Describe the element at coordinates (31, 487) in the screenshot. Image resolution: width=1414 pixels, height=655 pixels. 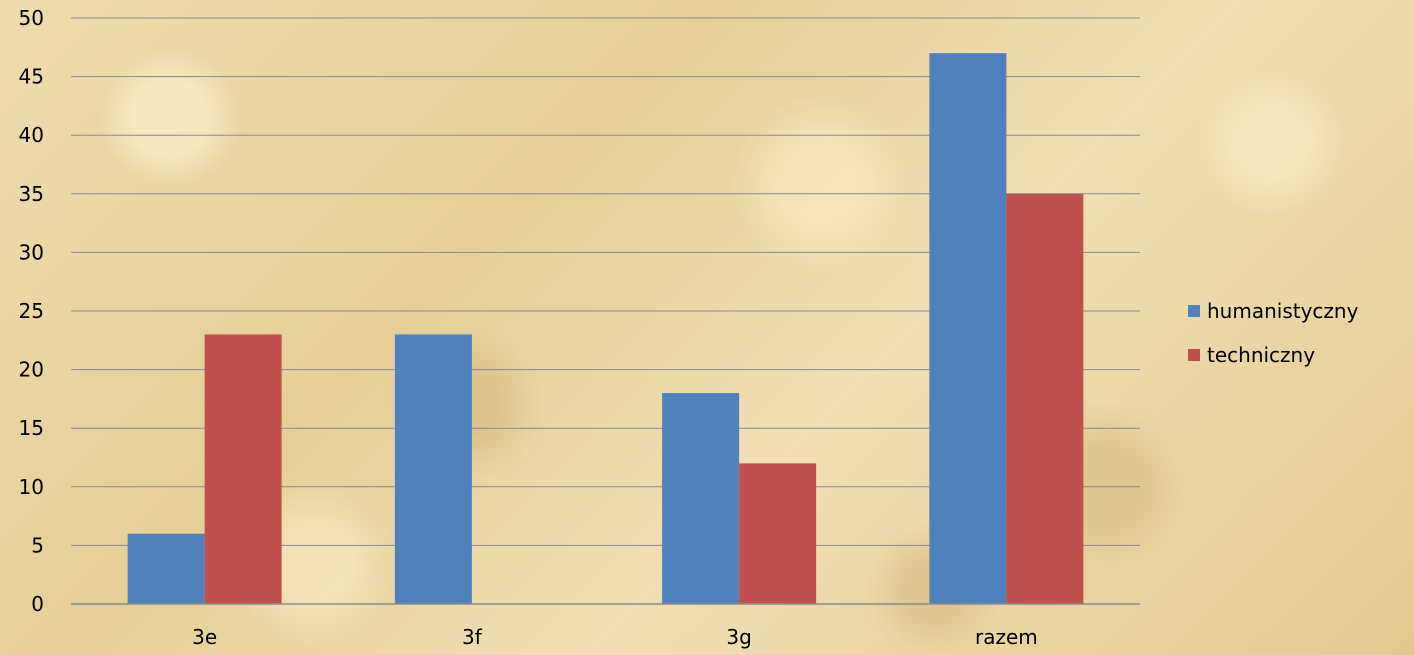
I see `y-tick-label: 10` at that location.